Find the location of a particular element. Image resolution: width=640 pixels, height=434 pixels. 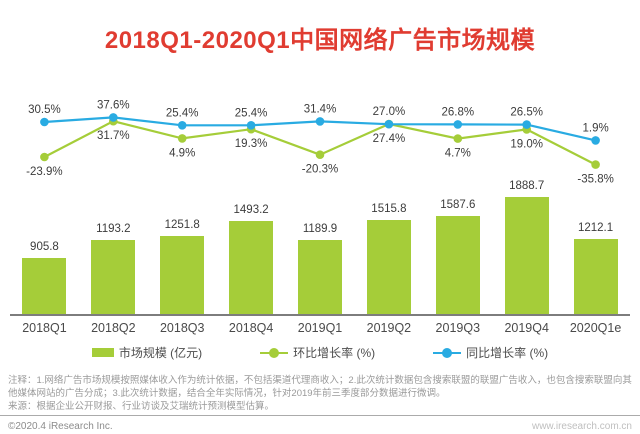

x-axis-label: 2019Q1 is located at coordinates (320, 328).